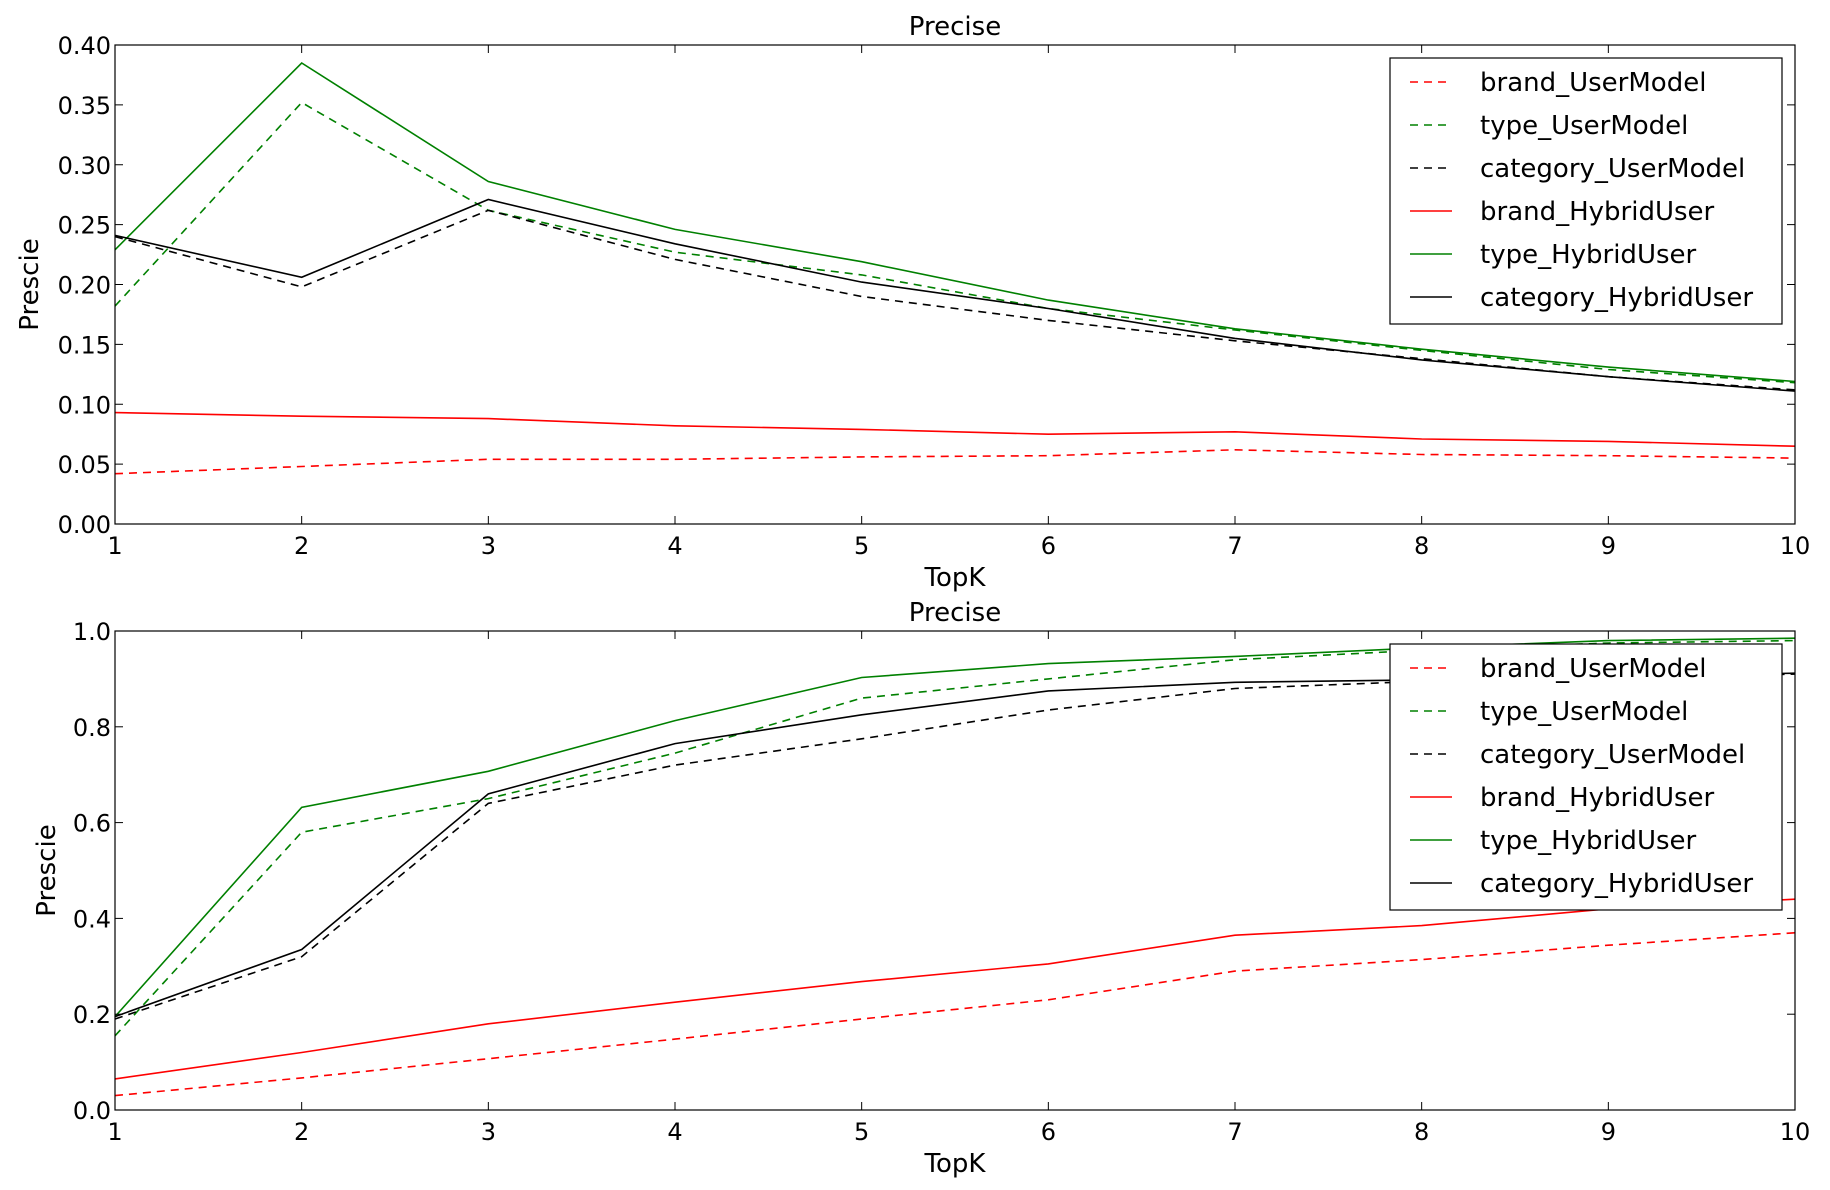 This screenshot has height=1190, width=1830. I want to click on y-tick-label: 0.20, so click(84, 286).